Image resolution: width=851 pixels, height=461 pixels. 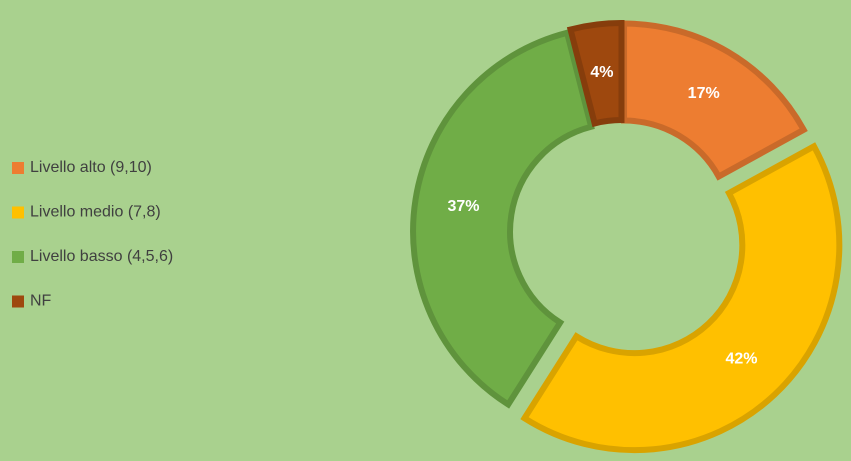 What do you see at coordinates (601, 72) in the screenshot?
I see `value-label: 4%` at bounding box center [601, 72].